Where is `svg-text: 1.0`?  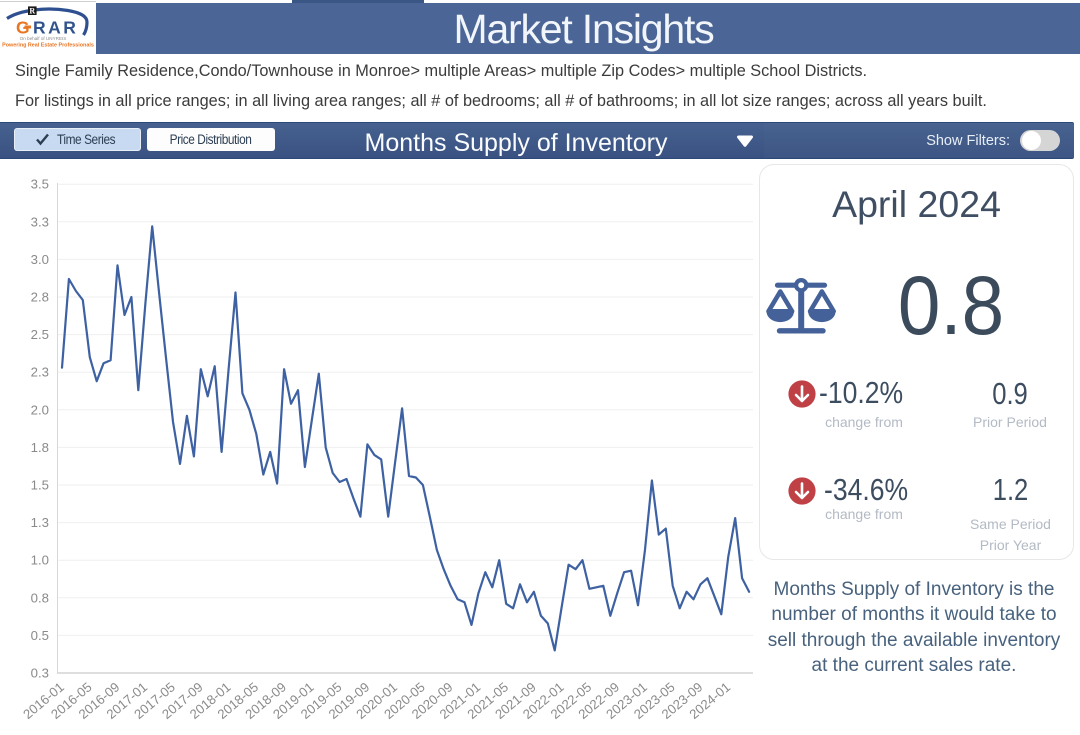 svg-text: 1.0 is located at coordinates (40, 560).